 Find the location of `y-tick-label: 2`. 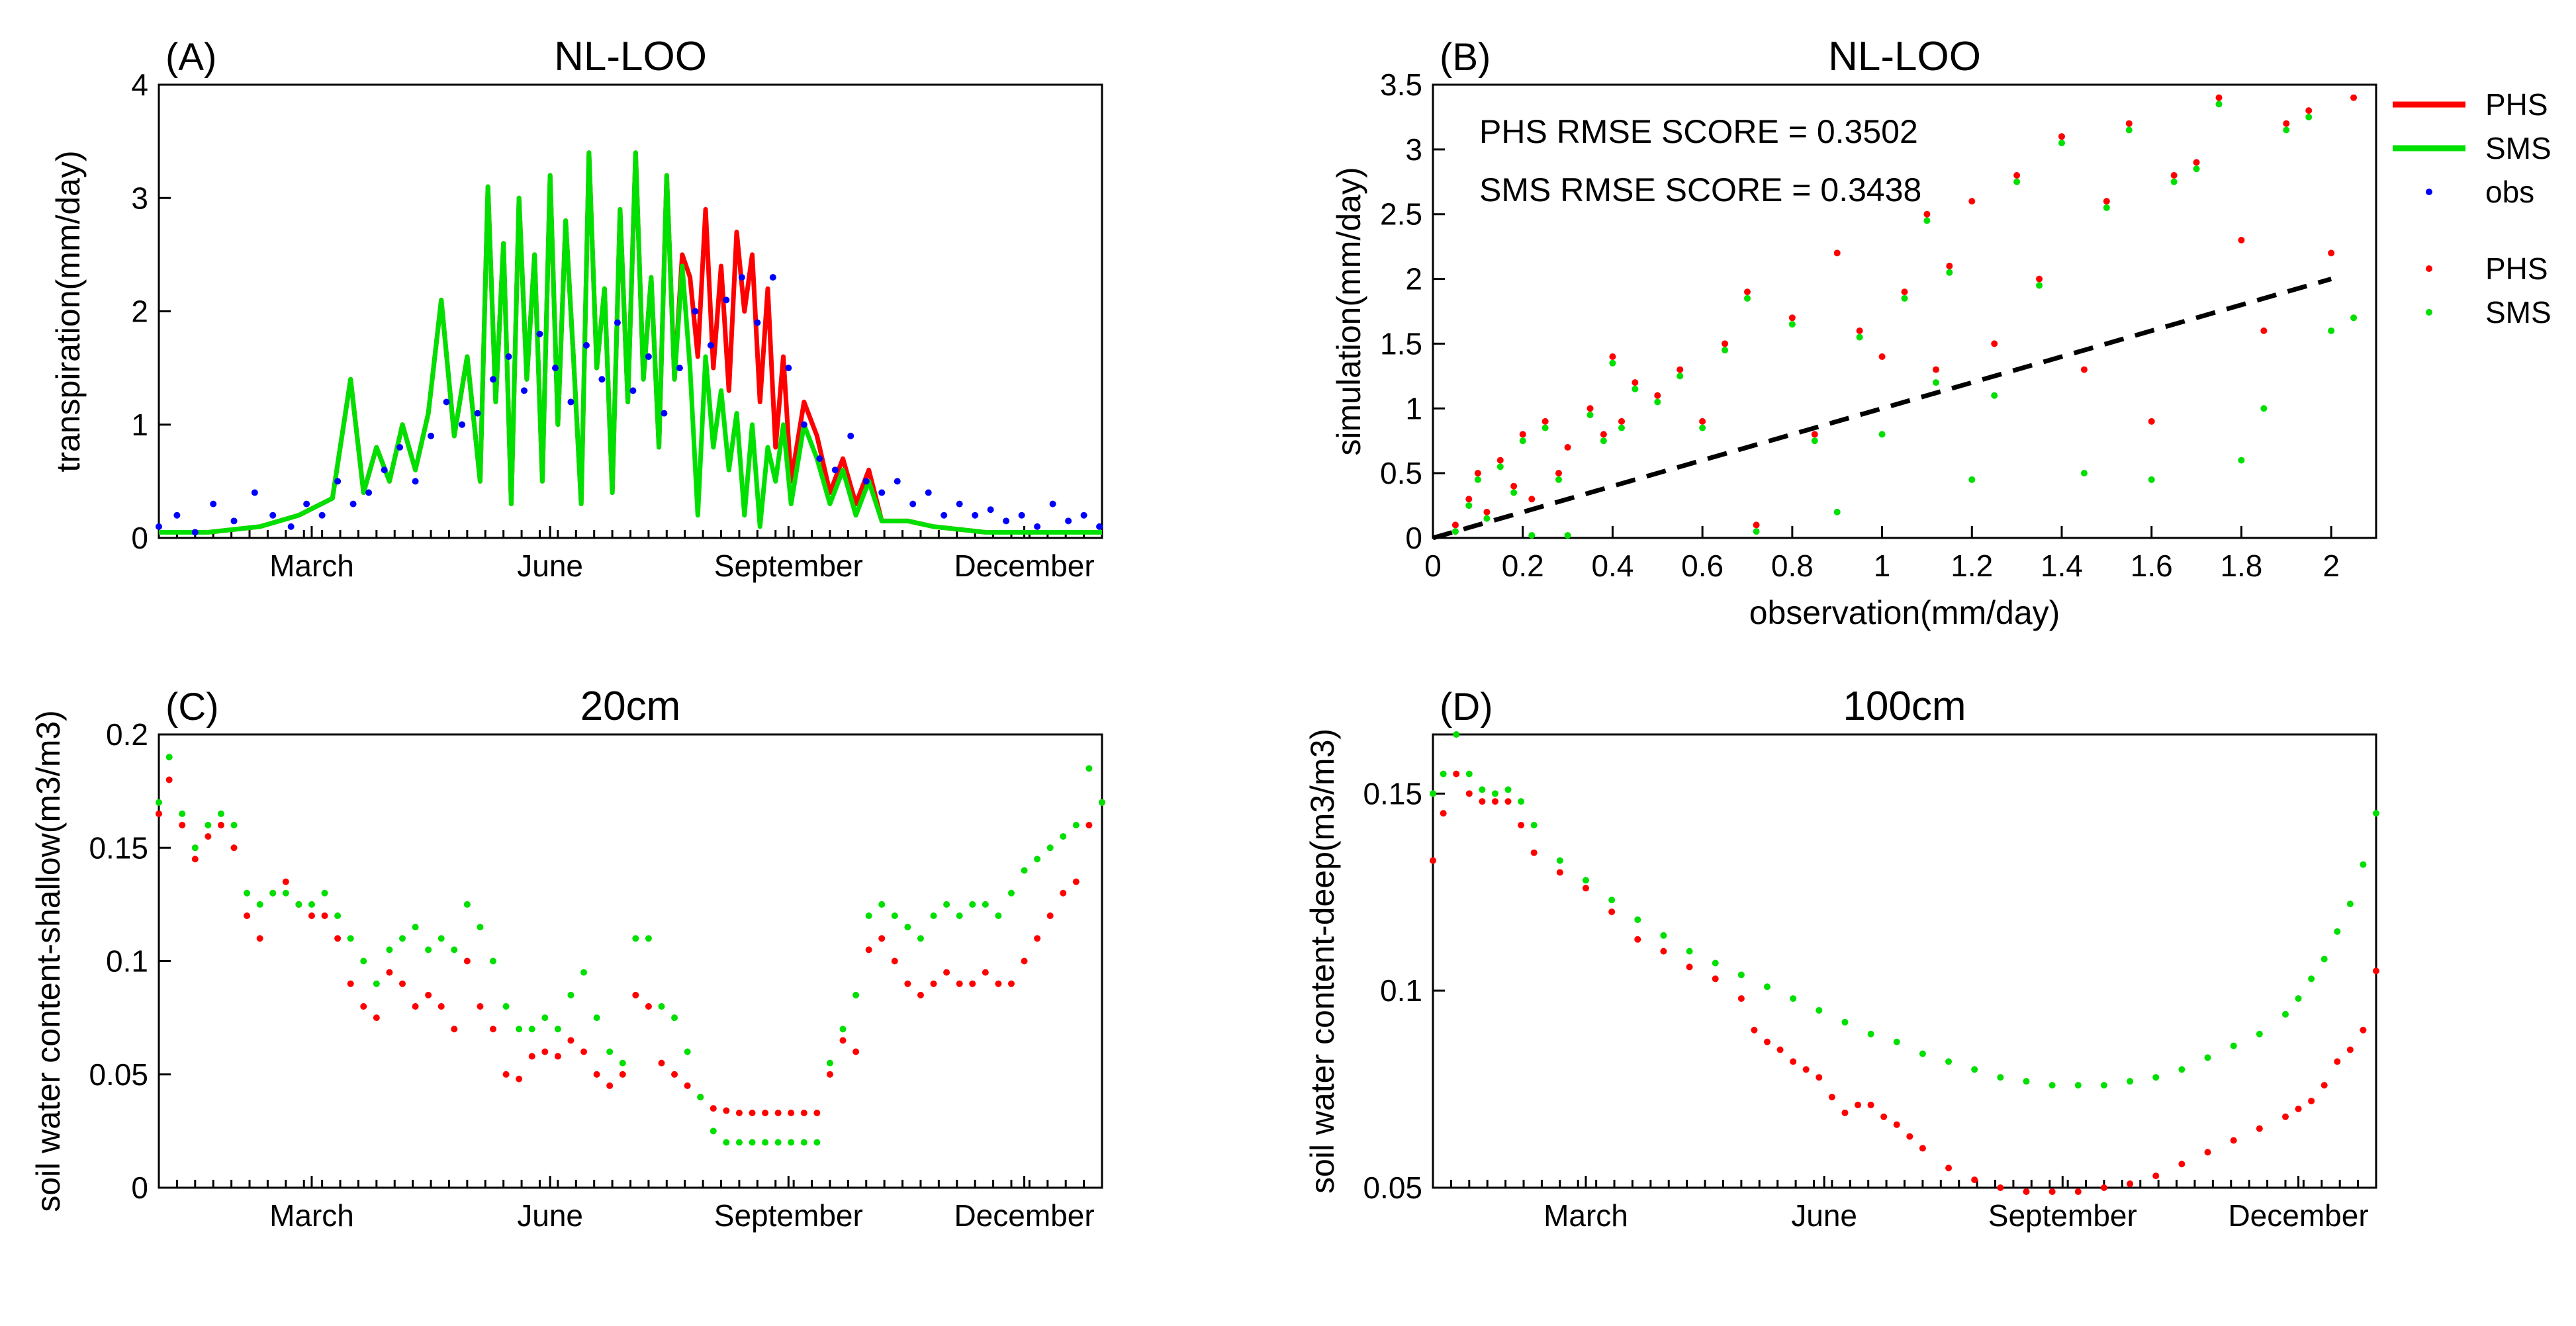

y-tick-label: 2 is located at coordinates (139, 311).